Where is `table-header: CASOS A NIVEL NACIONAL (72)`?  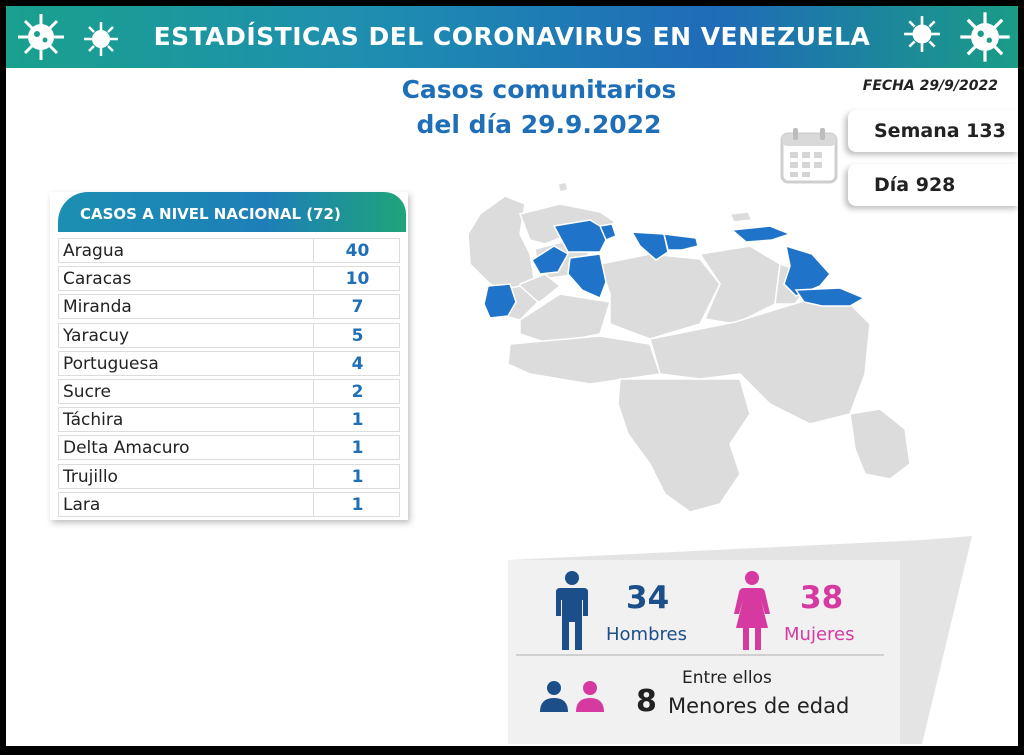 table-header: CASOS A NIVEL NACIONAL (72) is located at coordinates (232, 212).